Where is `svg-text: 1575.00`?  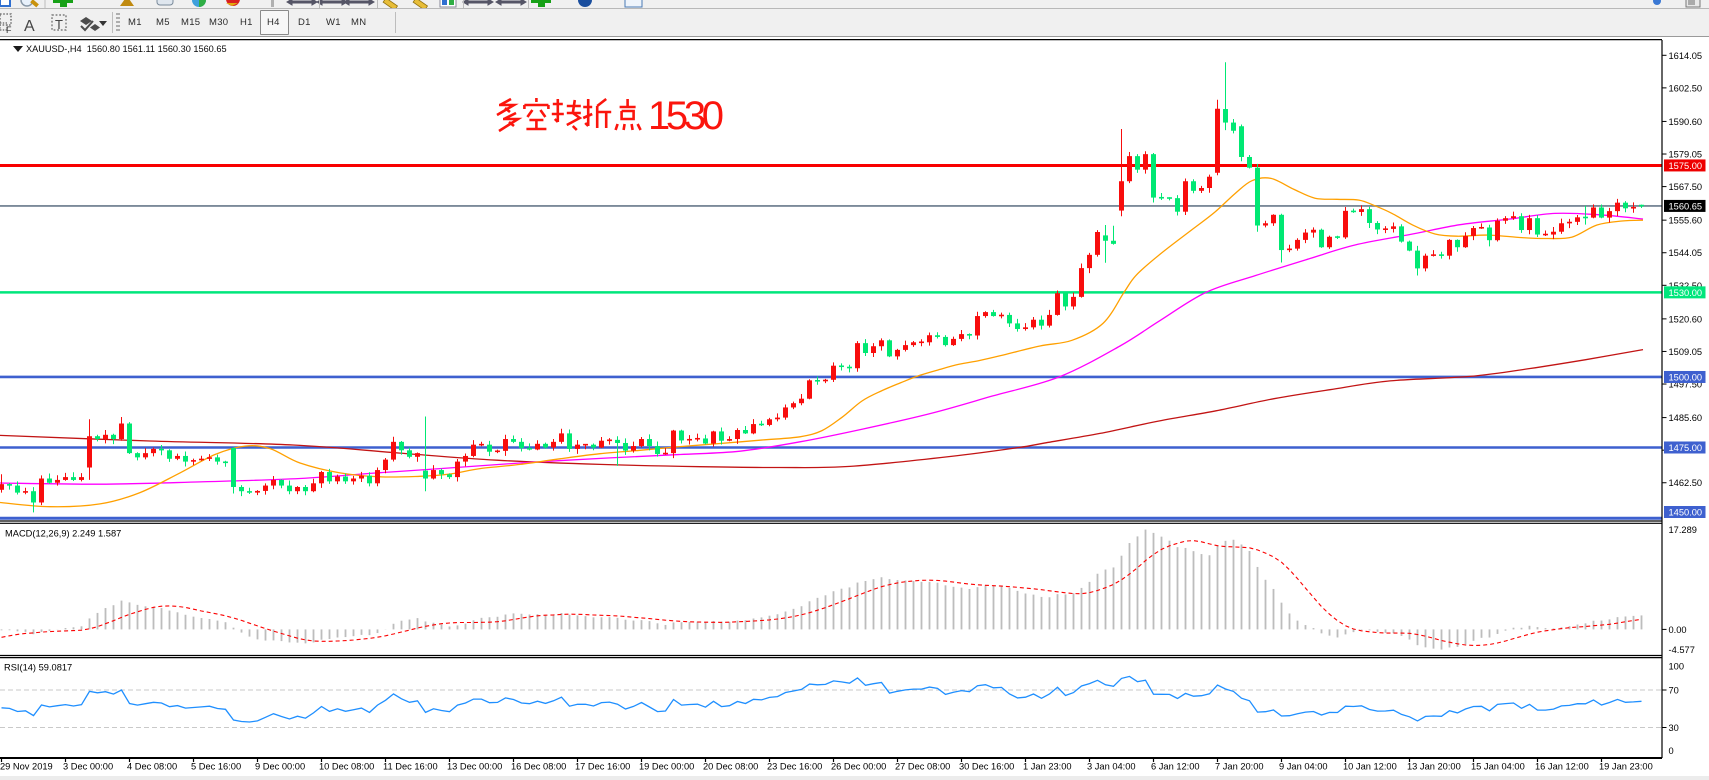
svg-text: 1575.00 is located at coordinates (1686, 166).